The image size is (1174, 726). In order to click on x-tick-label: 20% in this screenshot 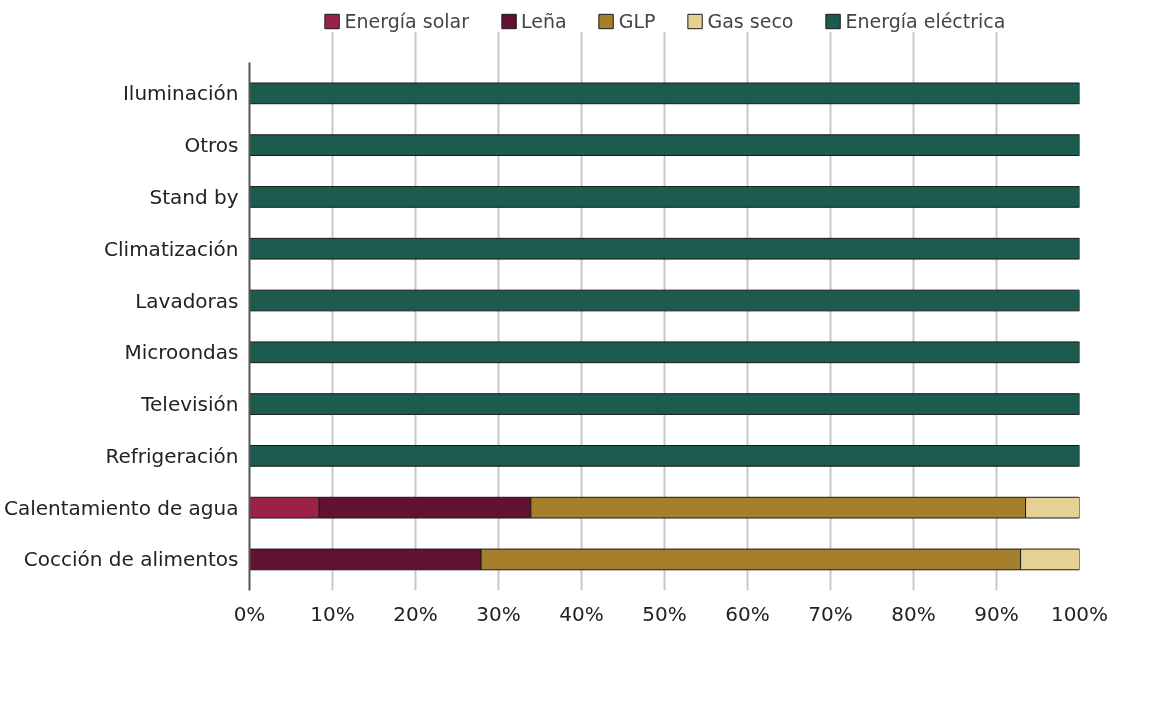, I will do `click(415, 613)`.